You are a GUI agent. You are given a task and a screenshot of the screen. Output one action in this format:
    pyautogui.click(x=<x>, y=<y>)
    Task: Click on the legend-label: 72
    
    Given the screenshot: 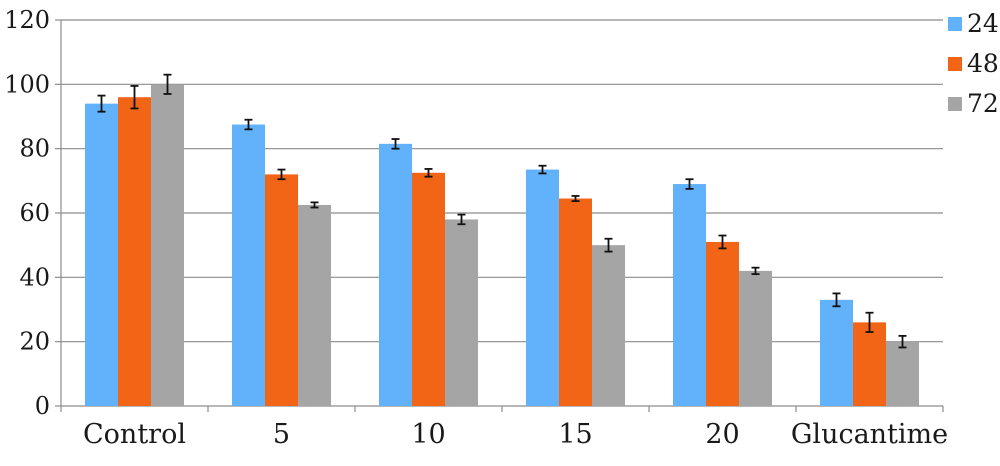 What is the action you would take?
    pyautogui.click(x=983, y=103)
    